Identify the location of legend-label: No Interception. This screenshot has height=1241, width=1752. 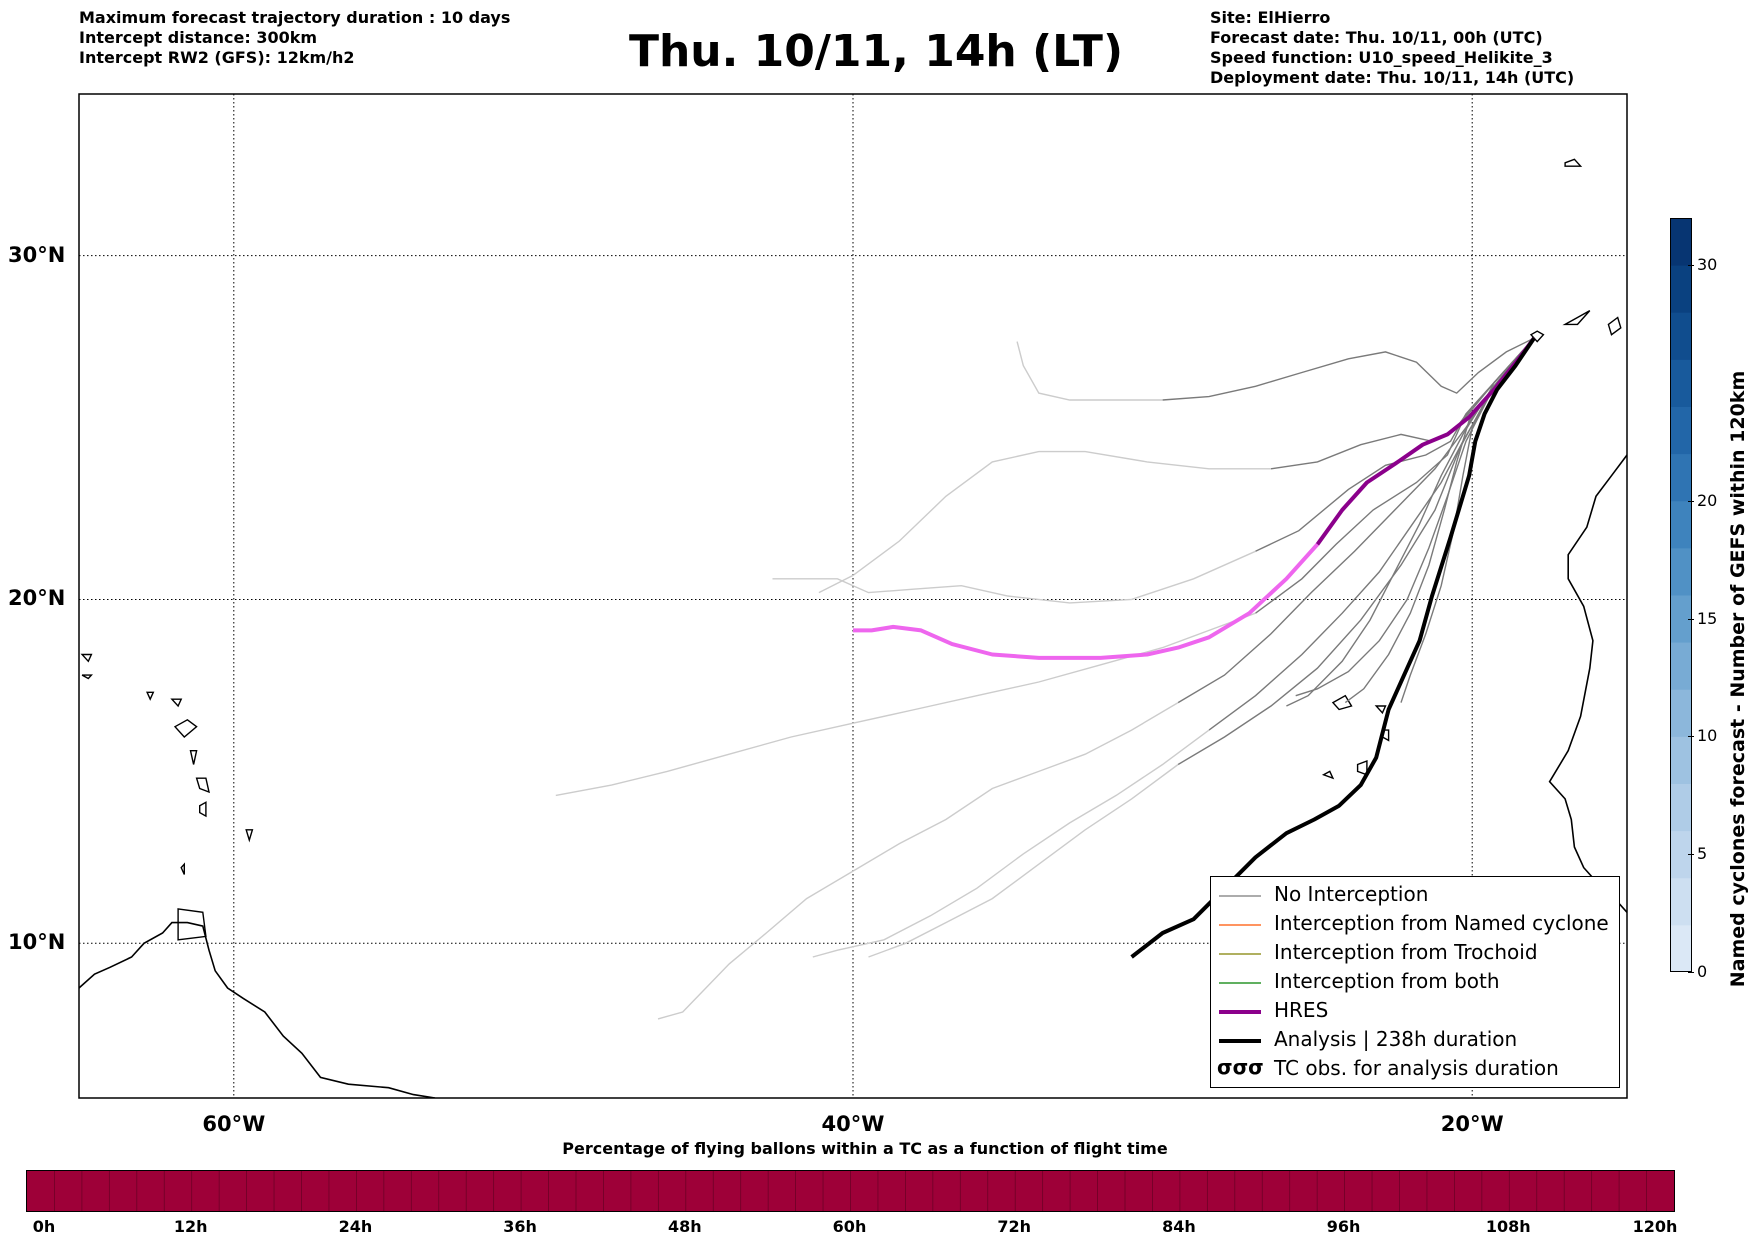
(1351, 894).